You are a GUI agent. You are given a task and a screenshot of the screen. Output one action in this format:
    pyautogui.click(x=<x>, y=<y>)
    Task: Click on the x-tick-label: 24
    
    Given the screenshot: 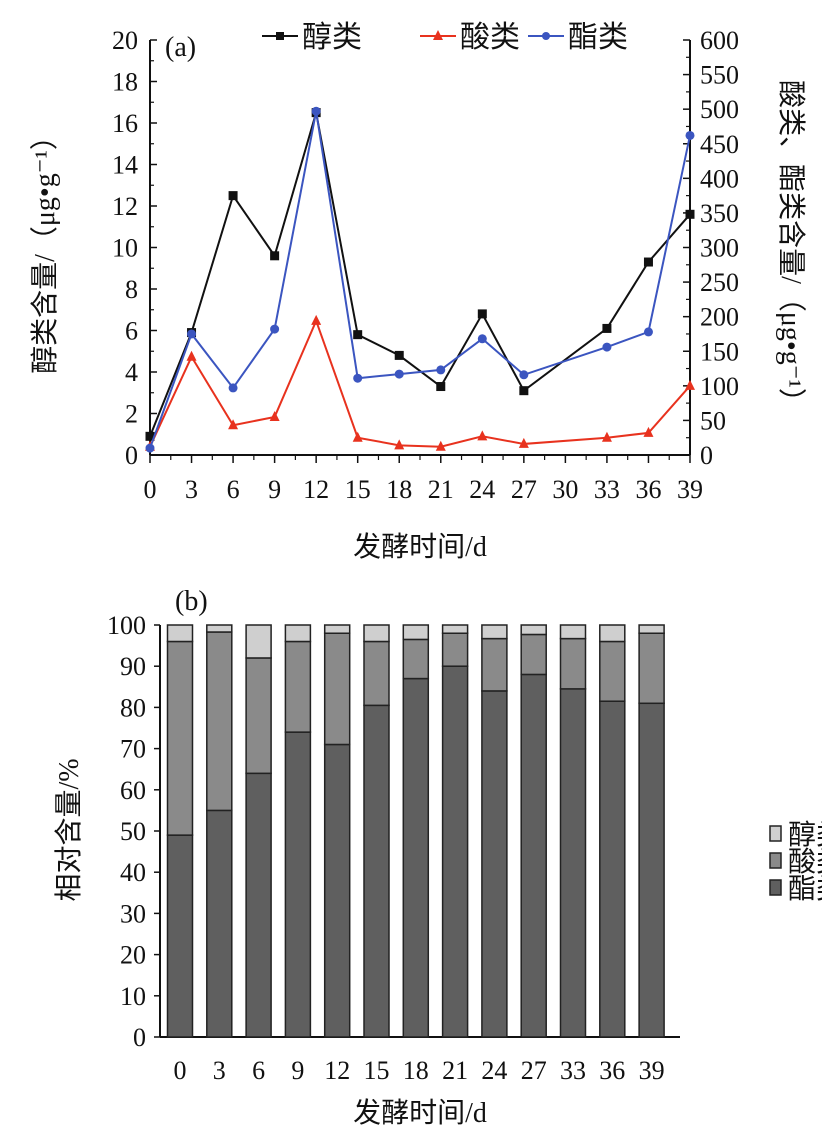 What is the action you would take?
    pyautogui.click(x=482, y=489)
    